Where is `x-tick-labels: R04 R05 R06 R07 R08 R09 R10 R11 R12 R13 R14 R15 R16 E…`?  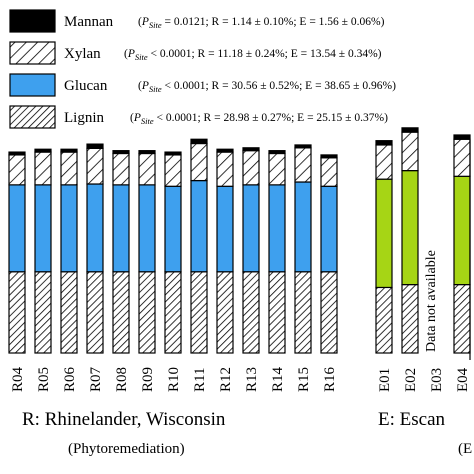
x-tick-labels: R04 R05 R06 R07 R08 R09 R10 R11 R12 R13 R14 R15 R16 E… is located at coordinates (240, 379).